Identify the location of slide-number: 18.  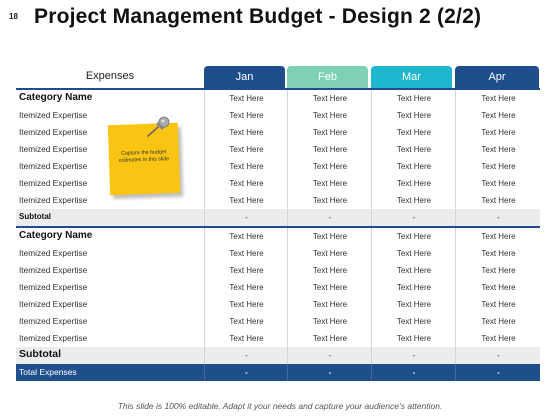
(13, 16).